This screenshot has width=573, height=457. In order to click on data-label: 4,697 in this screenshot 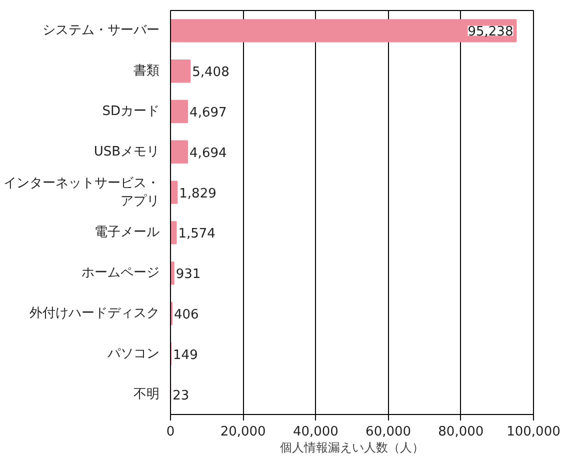, I will do `click(208, 113)`.